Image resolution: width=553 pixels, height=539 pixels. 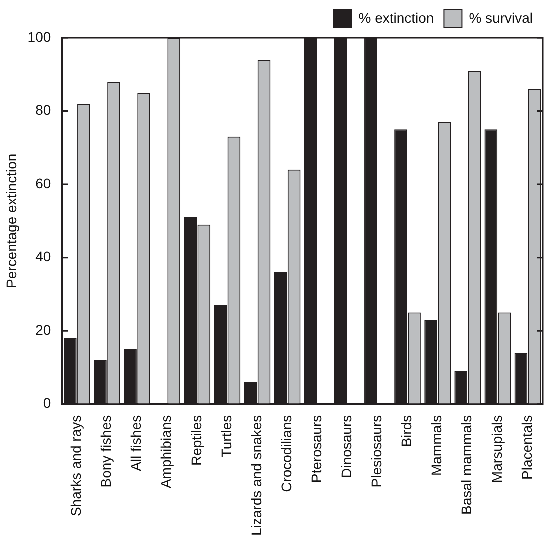 What do you see at coordinates (346, 446) in the screenshot?
I see `x-tick-label: Dinosaurs` at bounding box center [346, 446].